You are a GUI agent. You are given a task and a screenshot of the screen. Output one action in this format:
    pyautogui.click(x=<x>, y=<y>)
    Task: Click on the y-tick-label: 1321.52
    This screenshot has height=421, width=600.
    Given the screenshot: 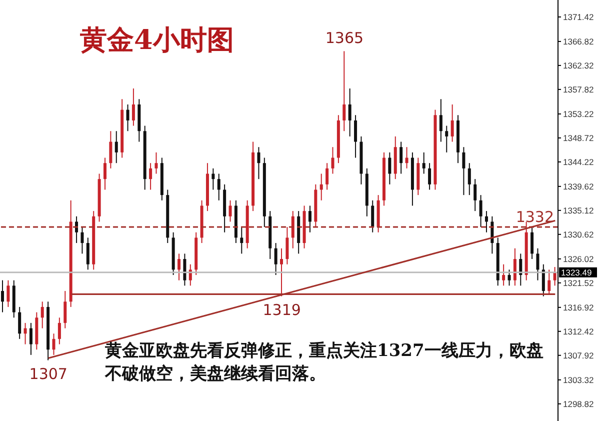 What is the action you would take?
    pyautogui.click(x=578, y=283)
    